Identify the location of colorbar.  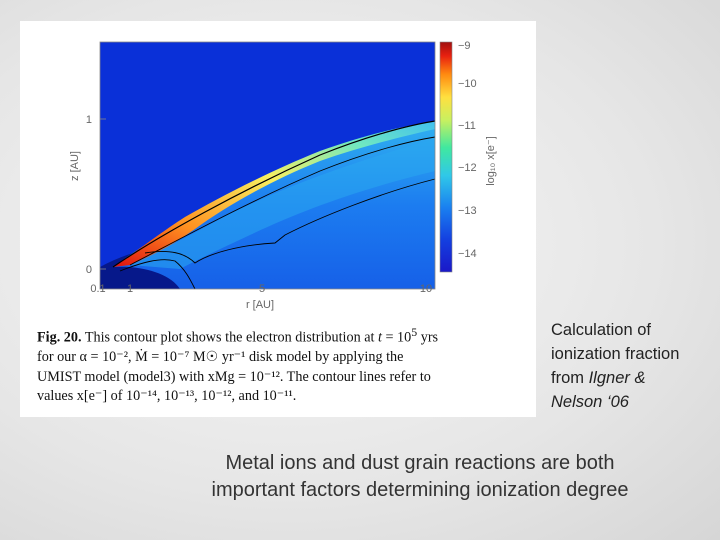
(446, 157).